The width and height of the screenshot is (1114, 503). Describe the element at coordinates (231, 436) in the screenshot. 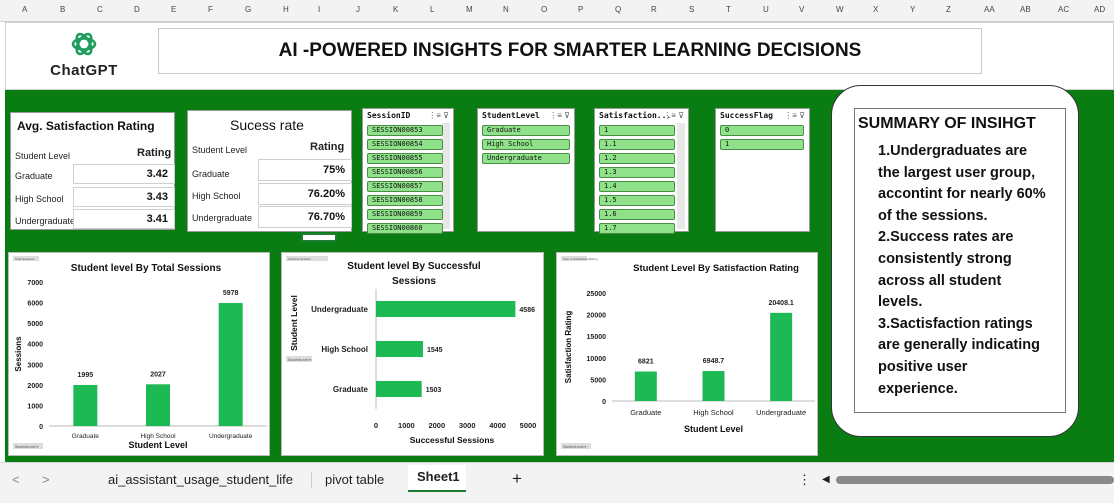

I see `x-tick-label: Undergraduate` at that location.